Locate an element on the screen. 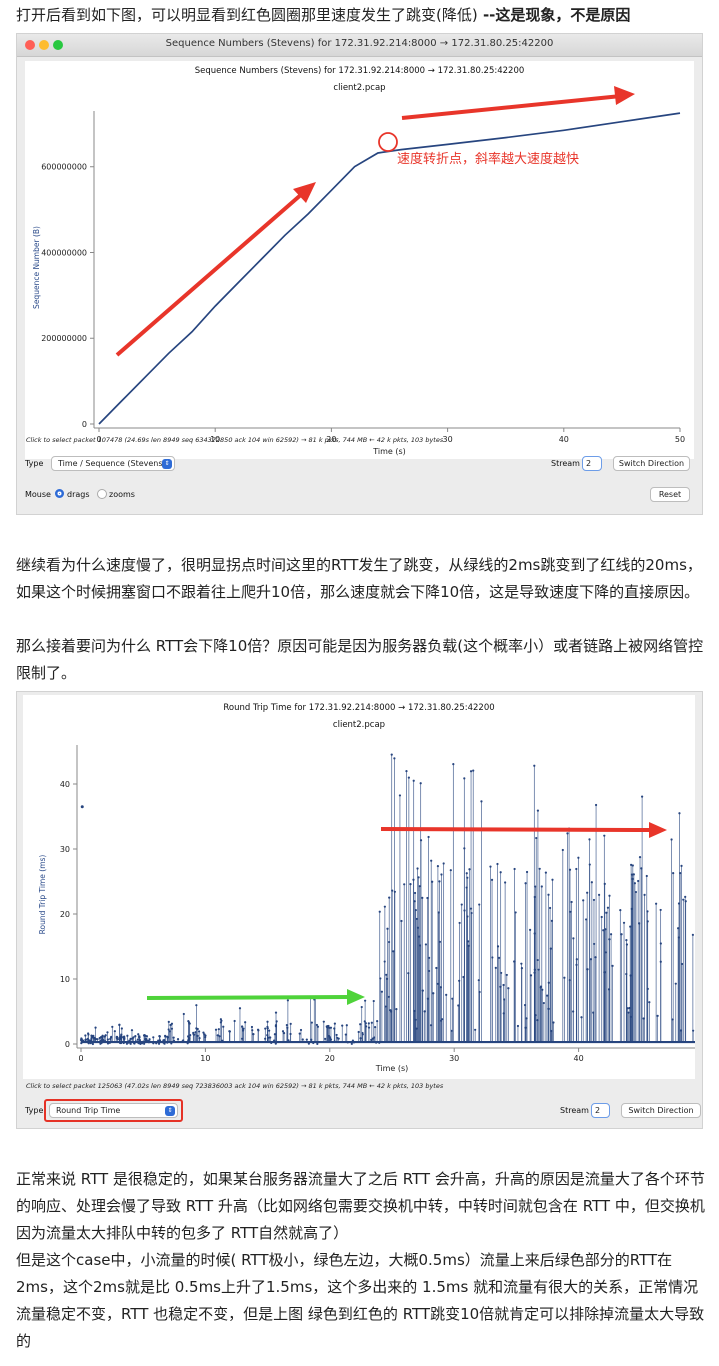 The height and width of the screenshot is (1366, 719). zoom-window-button is located at coordinates (58, 45).